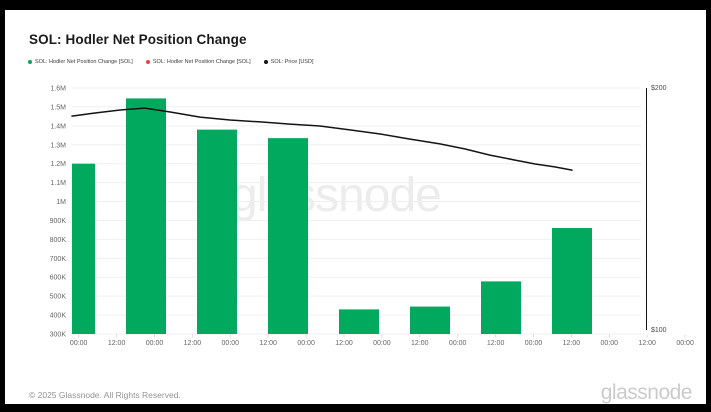 This screenshot has width=711, height=412. Describe the element at coordinates (58, 335) in the screenshot. I see `y-axis-left-tick-label: 300K` at that location.